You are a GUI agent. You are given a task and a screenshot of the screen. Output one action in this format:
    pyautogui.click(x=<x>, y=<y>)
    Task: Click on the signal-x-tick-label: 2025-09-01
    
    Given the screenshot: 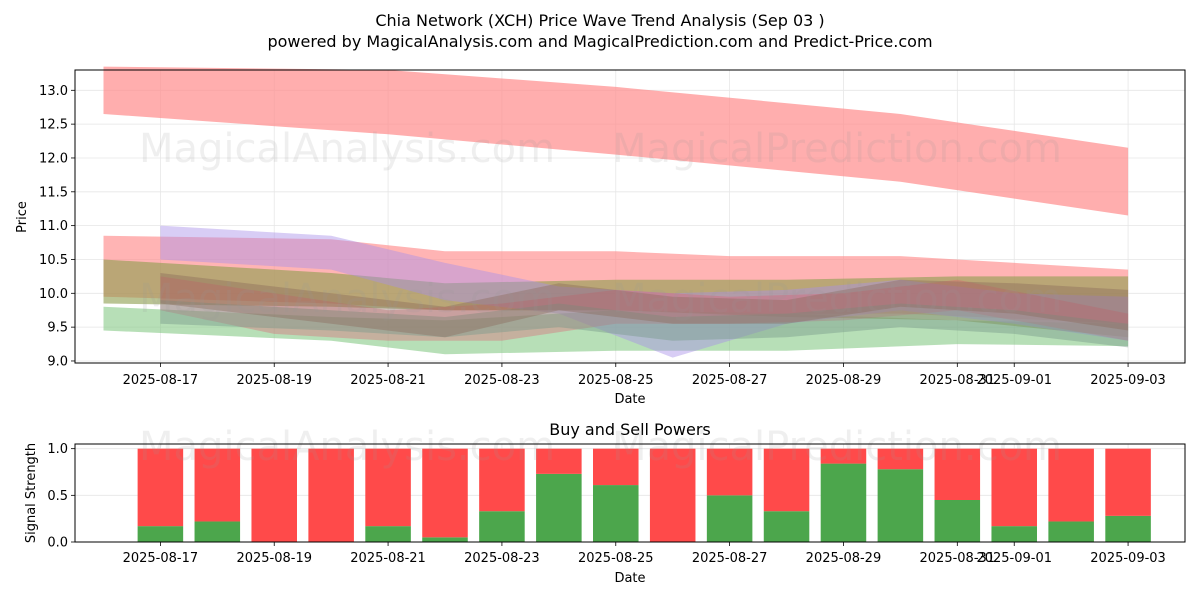 What is the action you would take?
    pyautogui.click(x=1014, y=558)
    